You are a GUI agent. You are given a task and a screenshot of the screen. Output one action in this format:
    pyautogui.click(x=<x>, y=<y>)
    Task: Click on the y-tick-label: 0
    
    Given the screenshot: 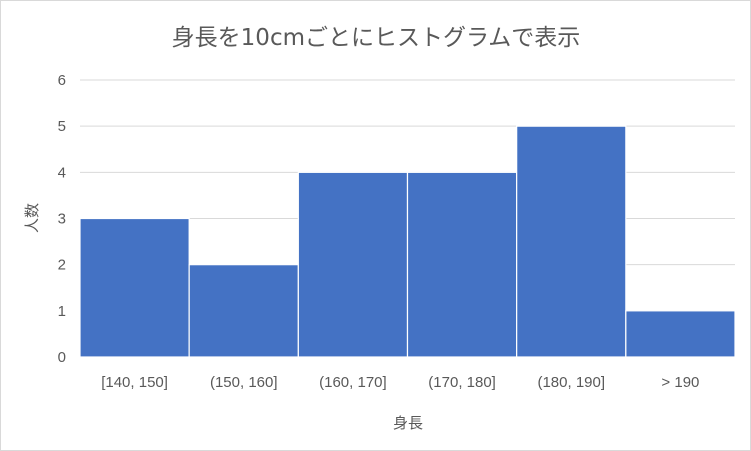 What is the action you would take?
    pyautogui.click(x=62, y=357)
    